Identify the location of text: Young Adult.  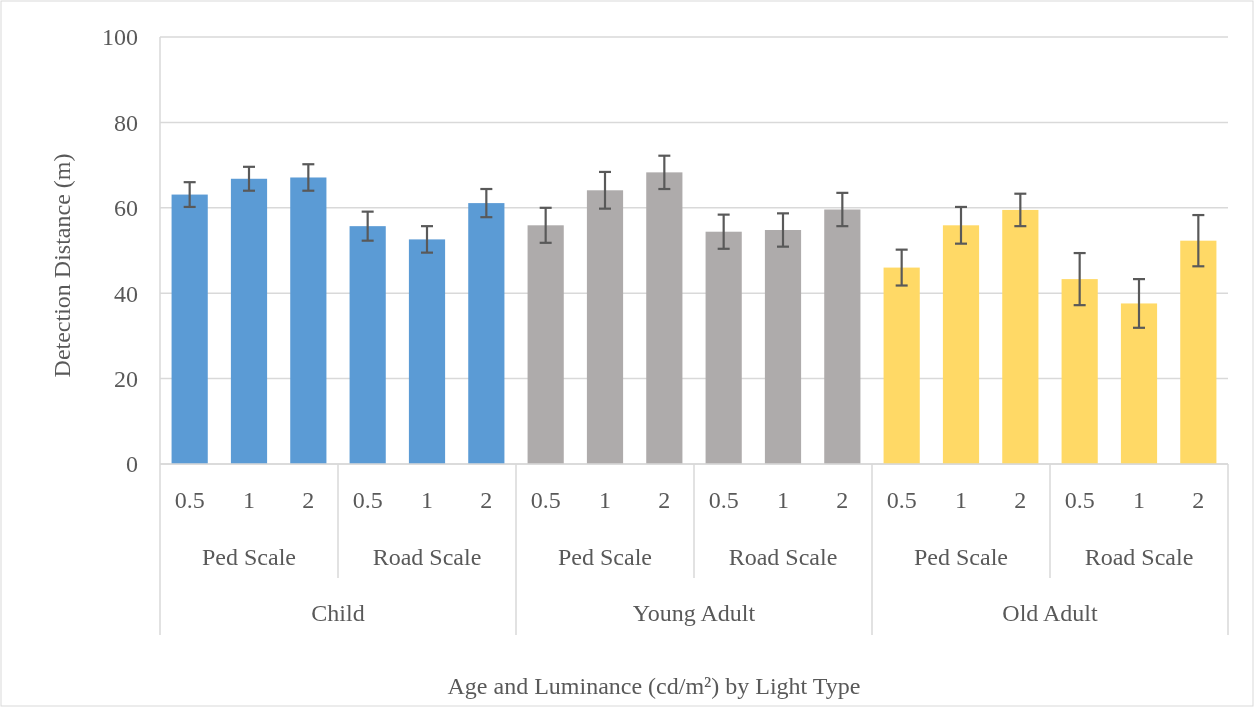
(694, 613).